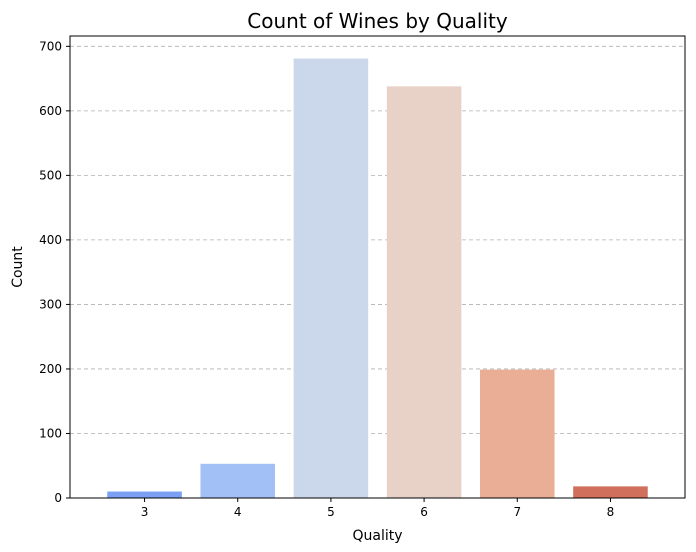 This screenshot has height=552, width=696. What do you see at coordinates (18, 267) in the screenshot?
I see `y-axis-label: Count` at bounding box center [18, 267].